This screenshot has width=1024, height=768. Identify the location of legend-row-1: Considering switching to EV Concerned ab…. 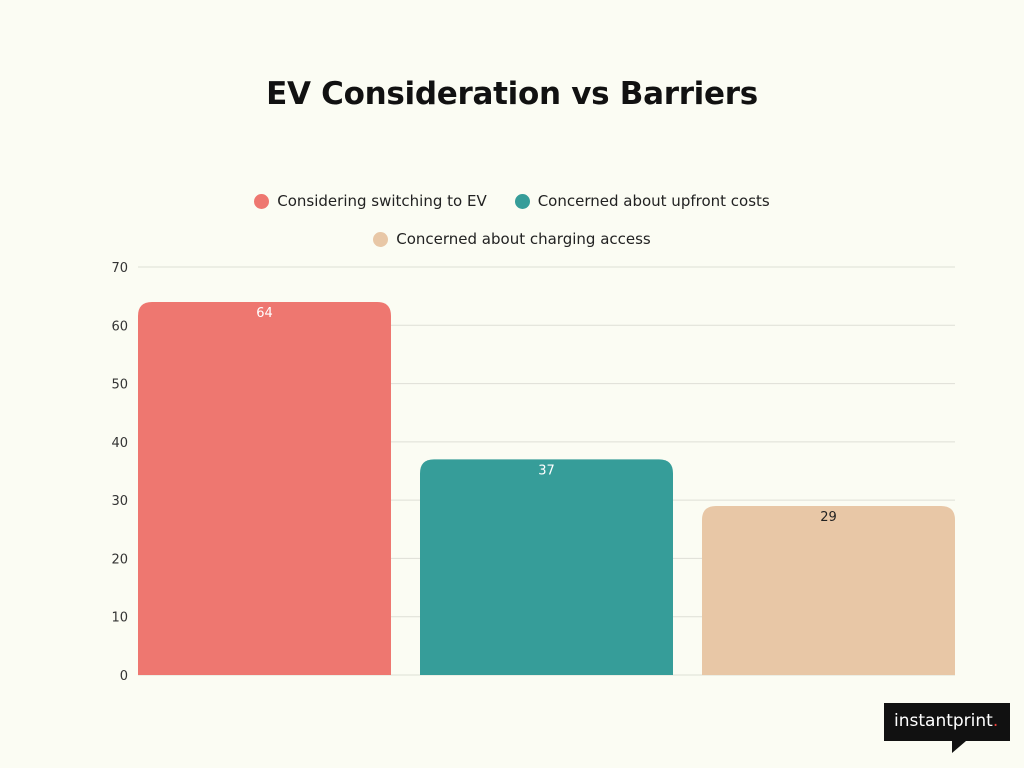
(512, 201).